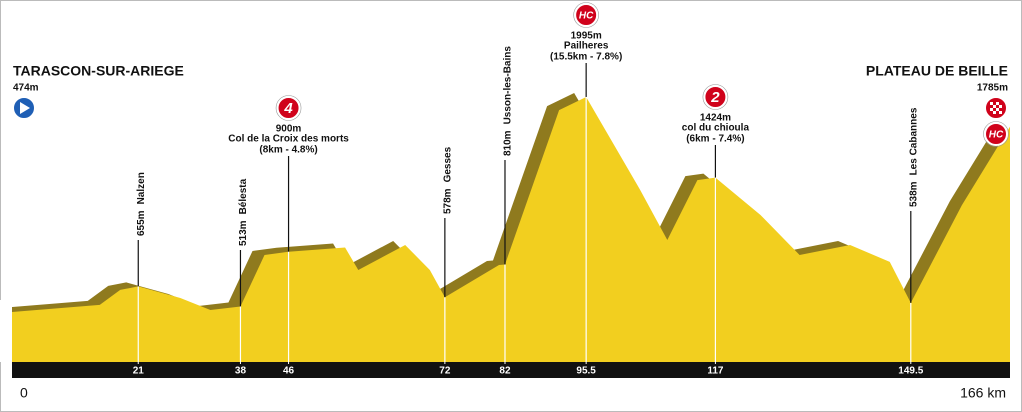 The image size is (1022, 412). What do you see at coordinates (24, 393) in the screenshot?
I see `x-tick-label: 0` at bounding box center [24, 393].